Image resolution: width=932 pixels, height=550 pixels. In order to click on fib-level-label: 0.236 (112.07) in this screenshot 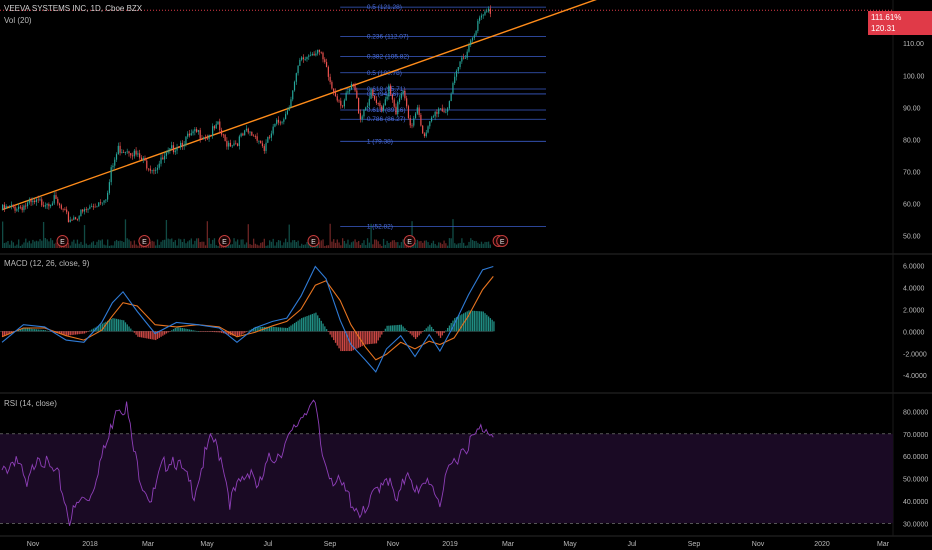, I will do `click(388, 37)`.